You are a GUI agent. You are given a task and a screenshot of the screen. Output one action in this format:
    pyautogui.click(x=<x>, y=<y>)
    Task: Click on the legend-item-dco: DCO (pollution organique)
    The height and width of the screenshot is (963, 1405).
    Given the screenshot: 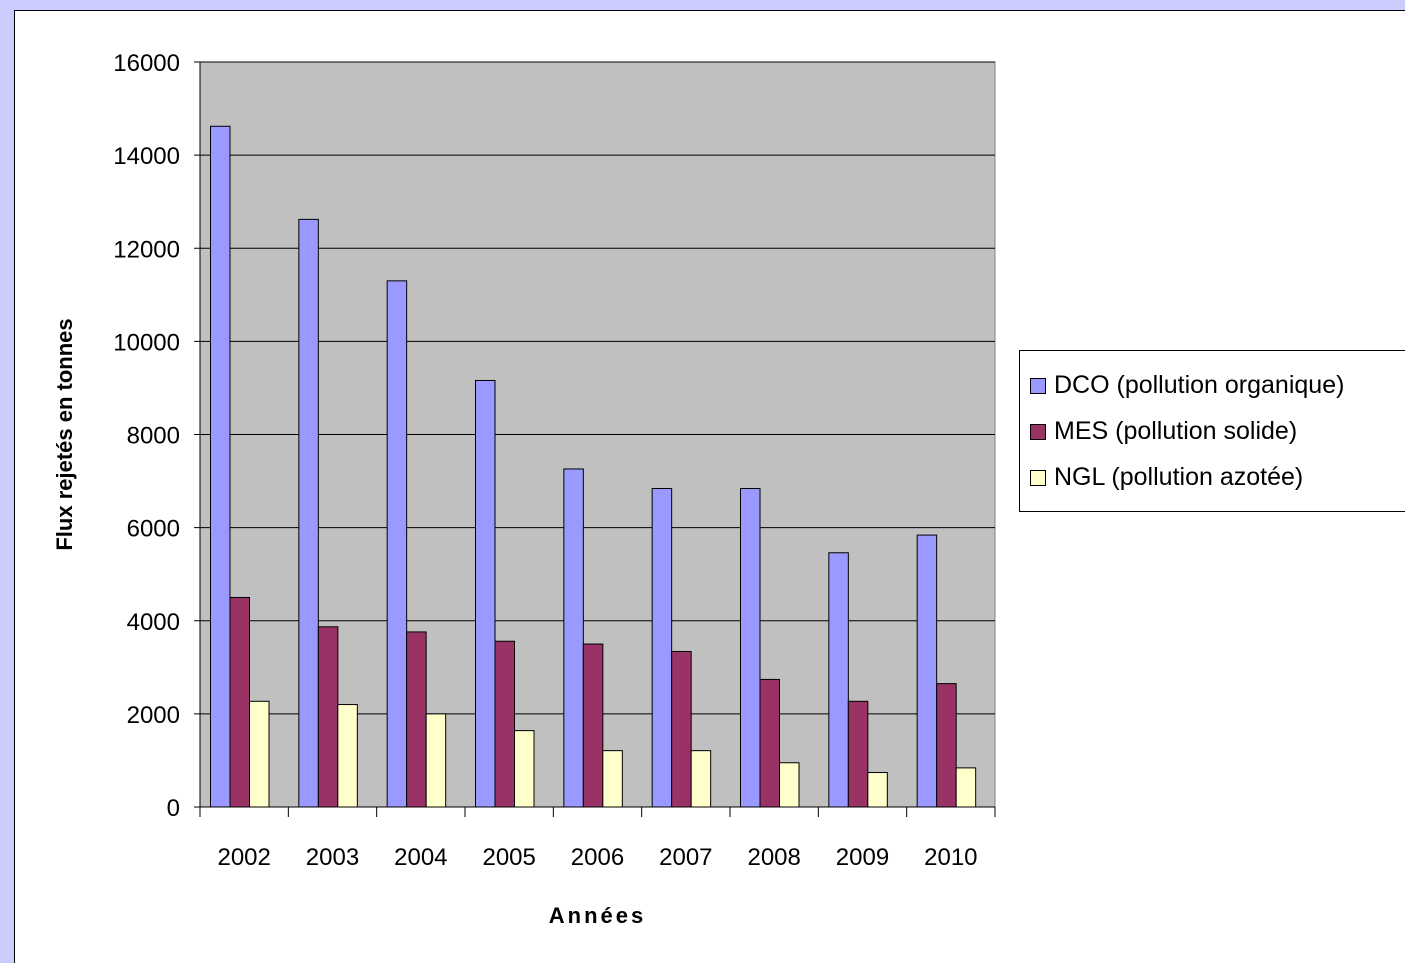 What is the action you would take?
    pyautogui.click(x=1187, y=385)
    